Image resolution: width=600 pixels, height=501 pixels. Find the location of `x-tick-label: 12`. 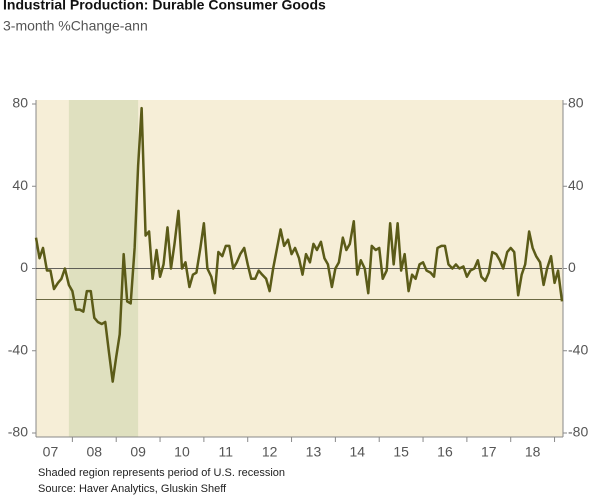

x-tick-label: 12 is located at coordinates (270, 452).